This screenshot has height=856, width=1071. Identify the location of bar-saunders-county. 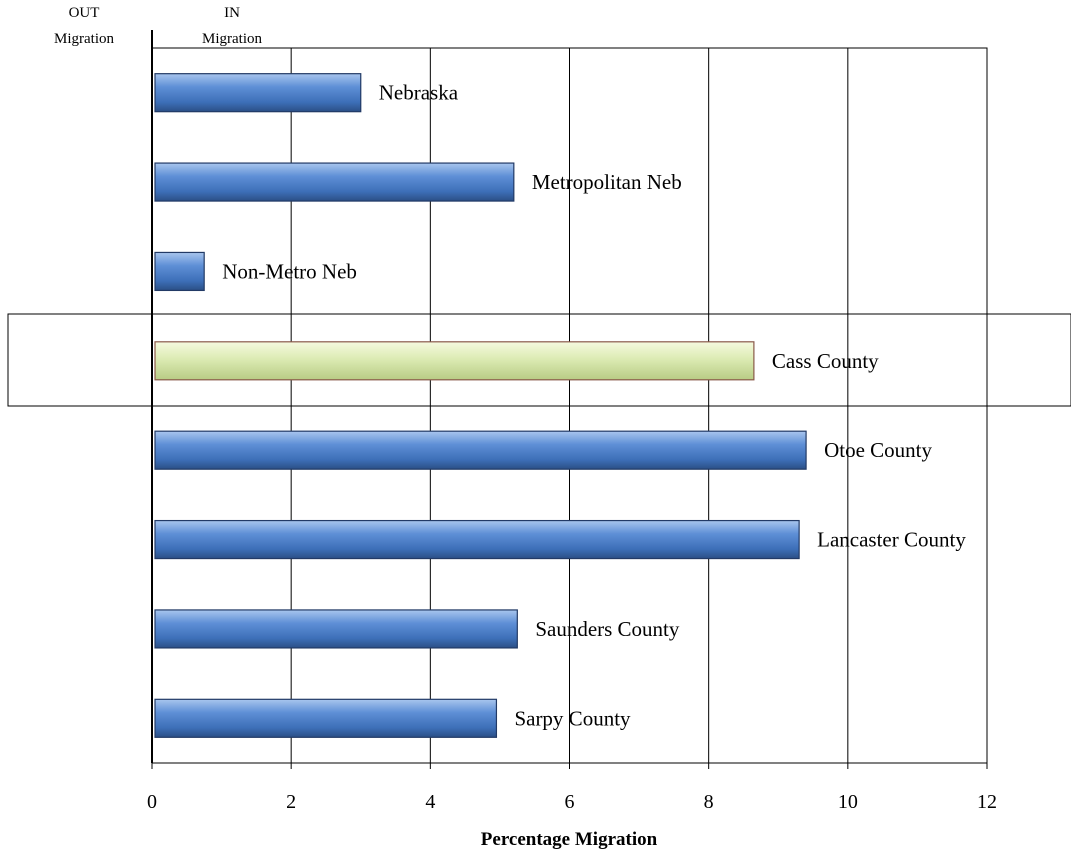
(336, 629).